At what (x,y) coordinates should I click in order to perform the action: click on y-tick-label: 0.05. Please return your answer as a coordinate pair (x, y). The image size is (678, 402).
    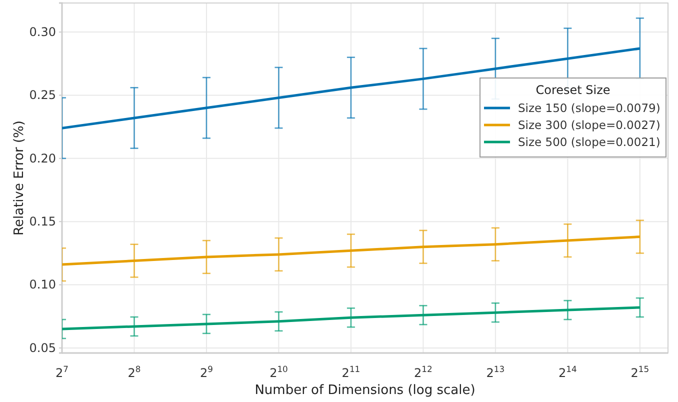
    Looking at the image, I should click on (42, 347).